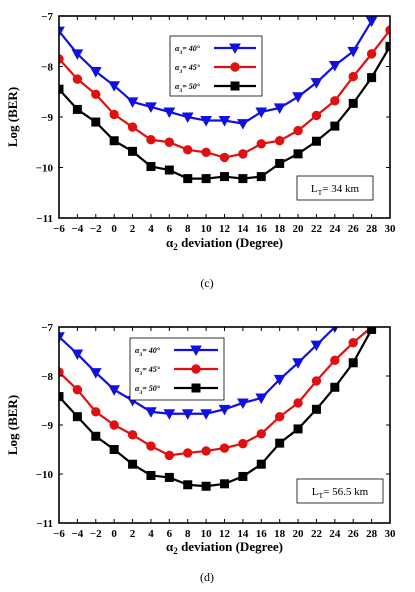  What do you see at coordinates (197, 371) in the screenshot?
I see `series-line` at bounding box center [197, 371].